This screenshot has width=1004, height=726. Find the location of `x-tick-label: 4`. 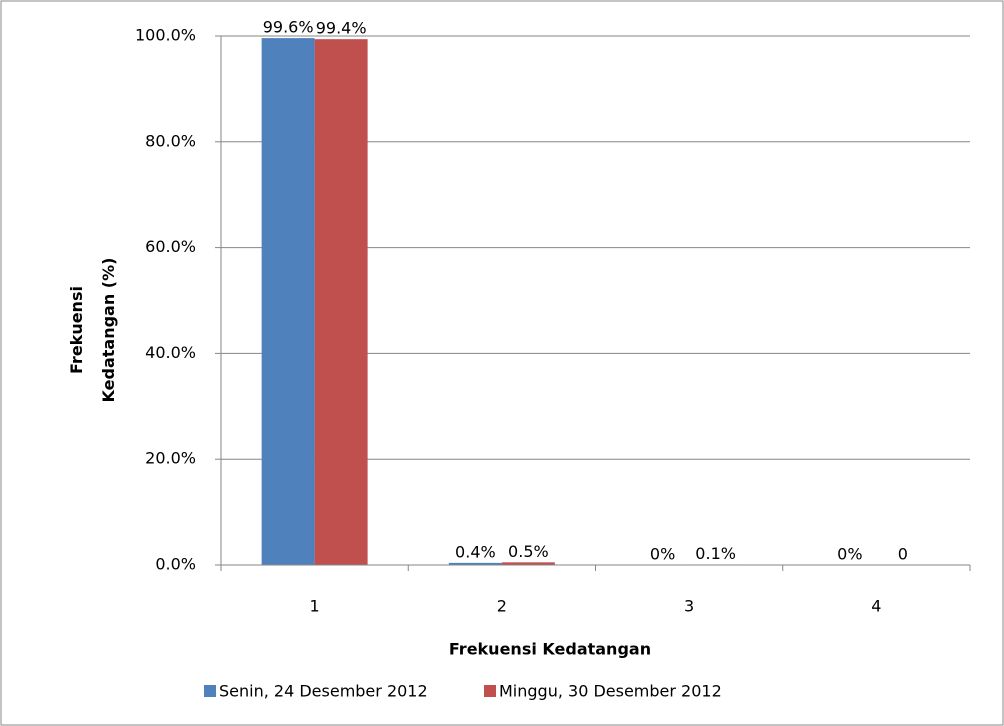

x-tick-label: 4 is located at coordinates (876, 606).